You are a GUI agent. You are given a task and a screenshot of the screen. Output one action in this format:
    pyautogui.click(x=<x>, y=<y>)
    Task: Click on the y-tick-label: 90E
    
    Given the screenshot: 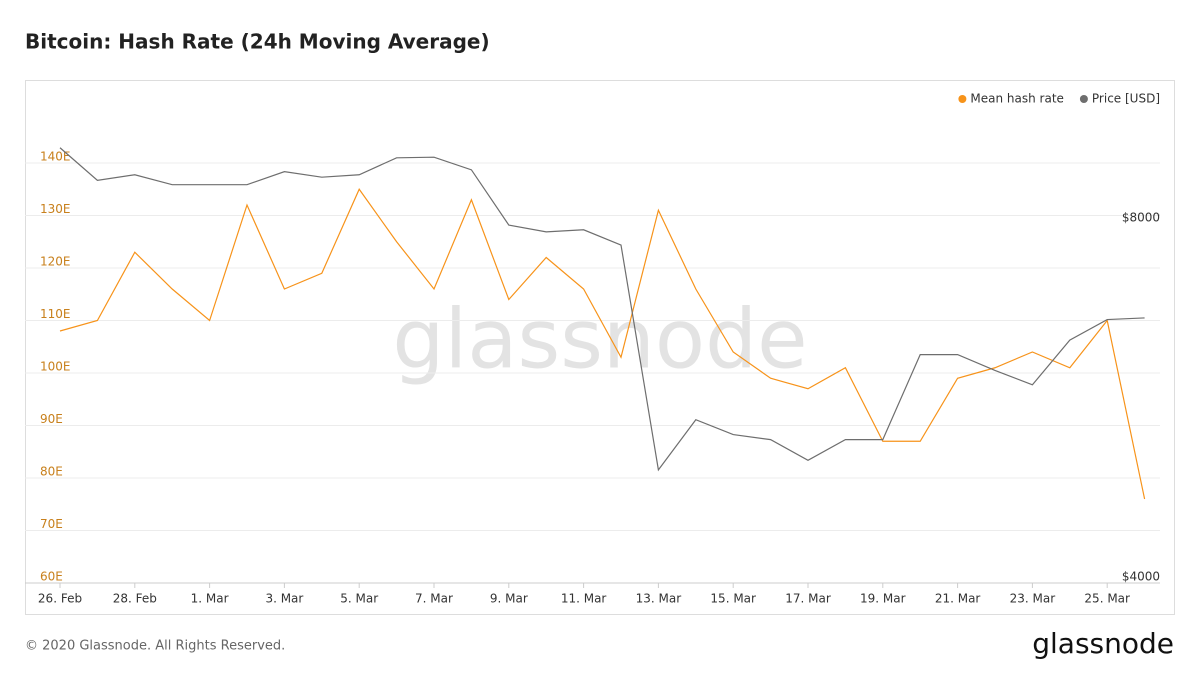 What is the action you would take?
    pyautogui.click(x=51, y=419)
    